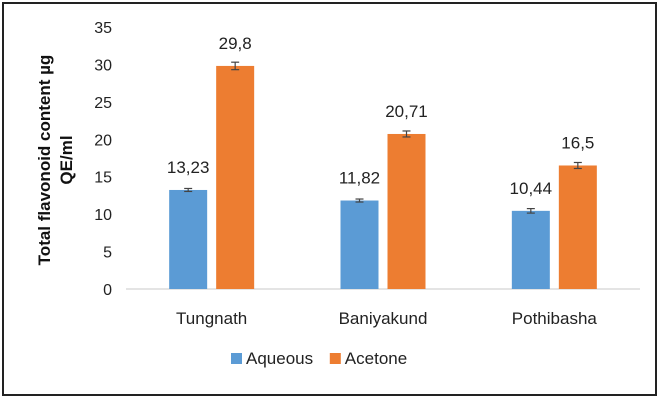 This screenshot has width=661, height=400. I want to click on y-axis-title: Total flavonoid content µg QE/ml, so click(55, 160).